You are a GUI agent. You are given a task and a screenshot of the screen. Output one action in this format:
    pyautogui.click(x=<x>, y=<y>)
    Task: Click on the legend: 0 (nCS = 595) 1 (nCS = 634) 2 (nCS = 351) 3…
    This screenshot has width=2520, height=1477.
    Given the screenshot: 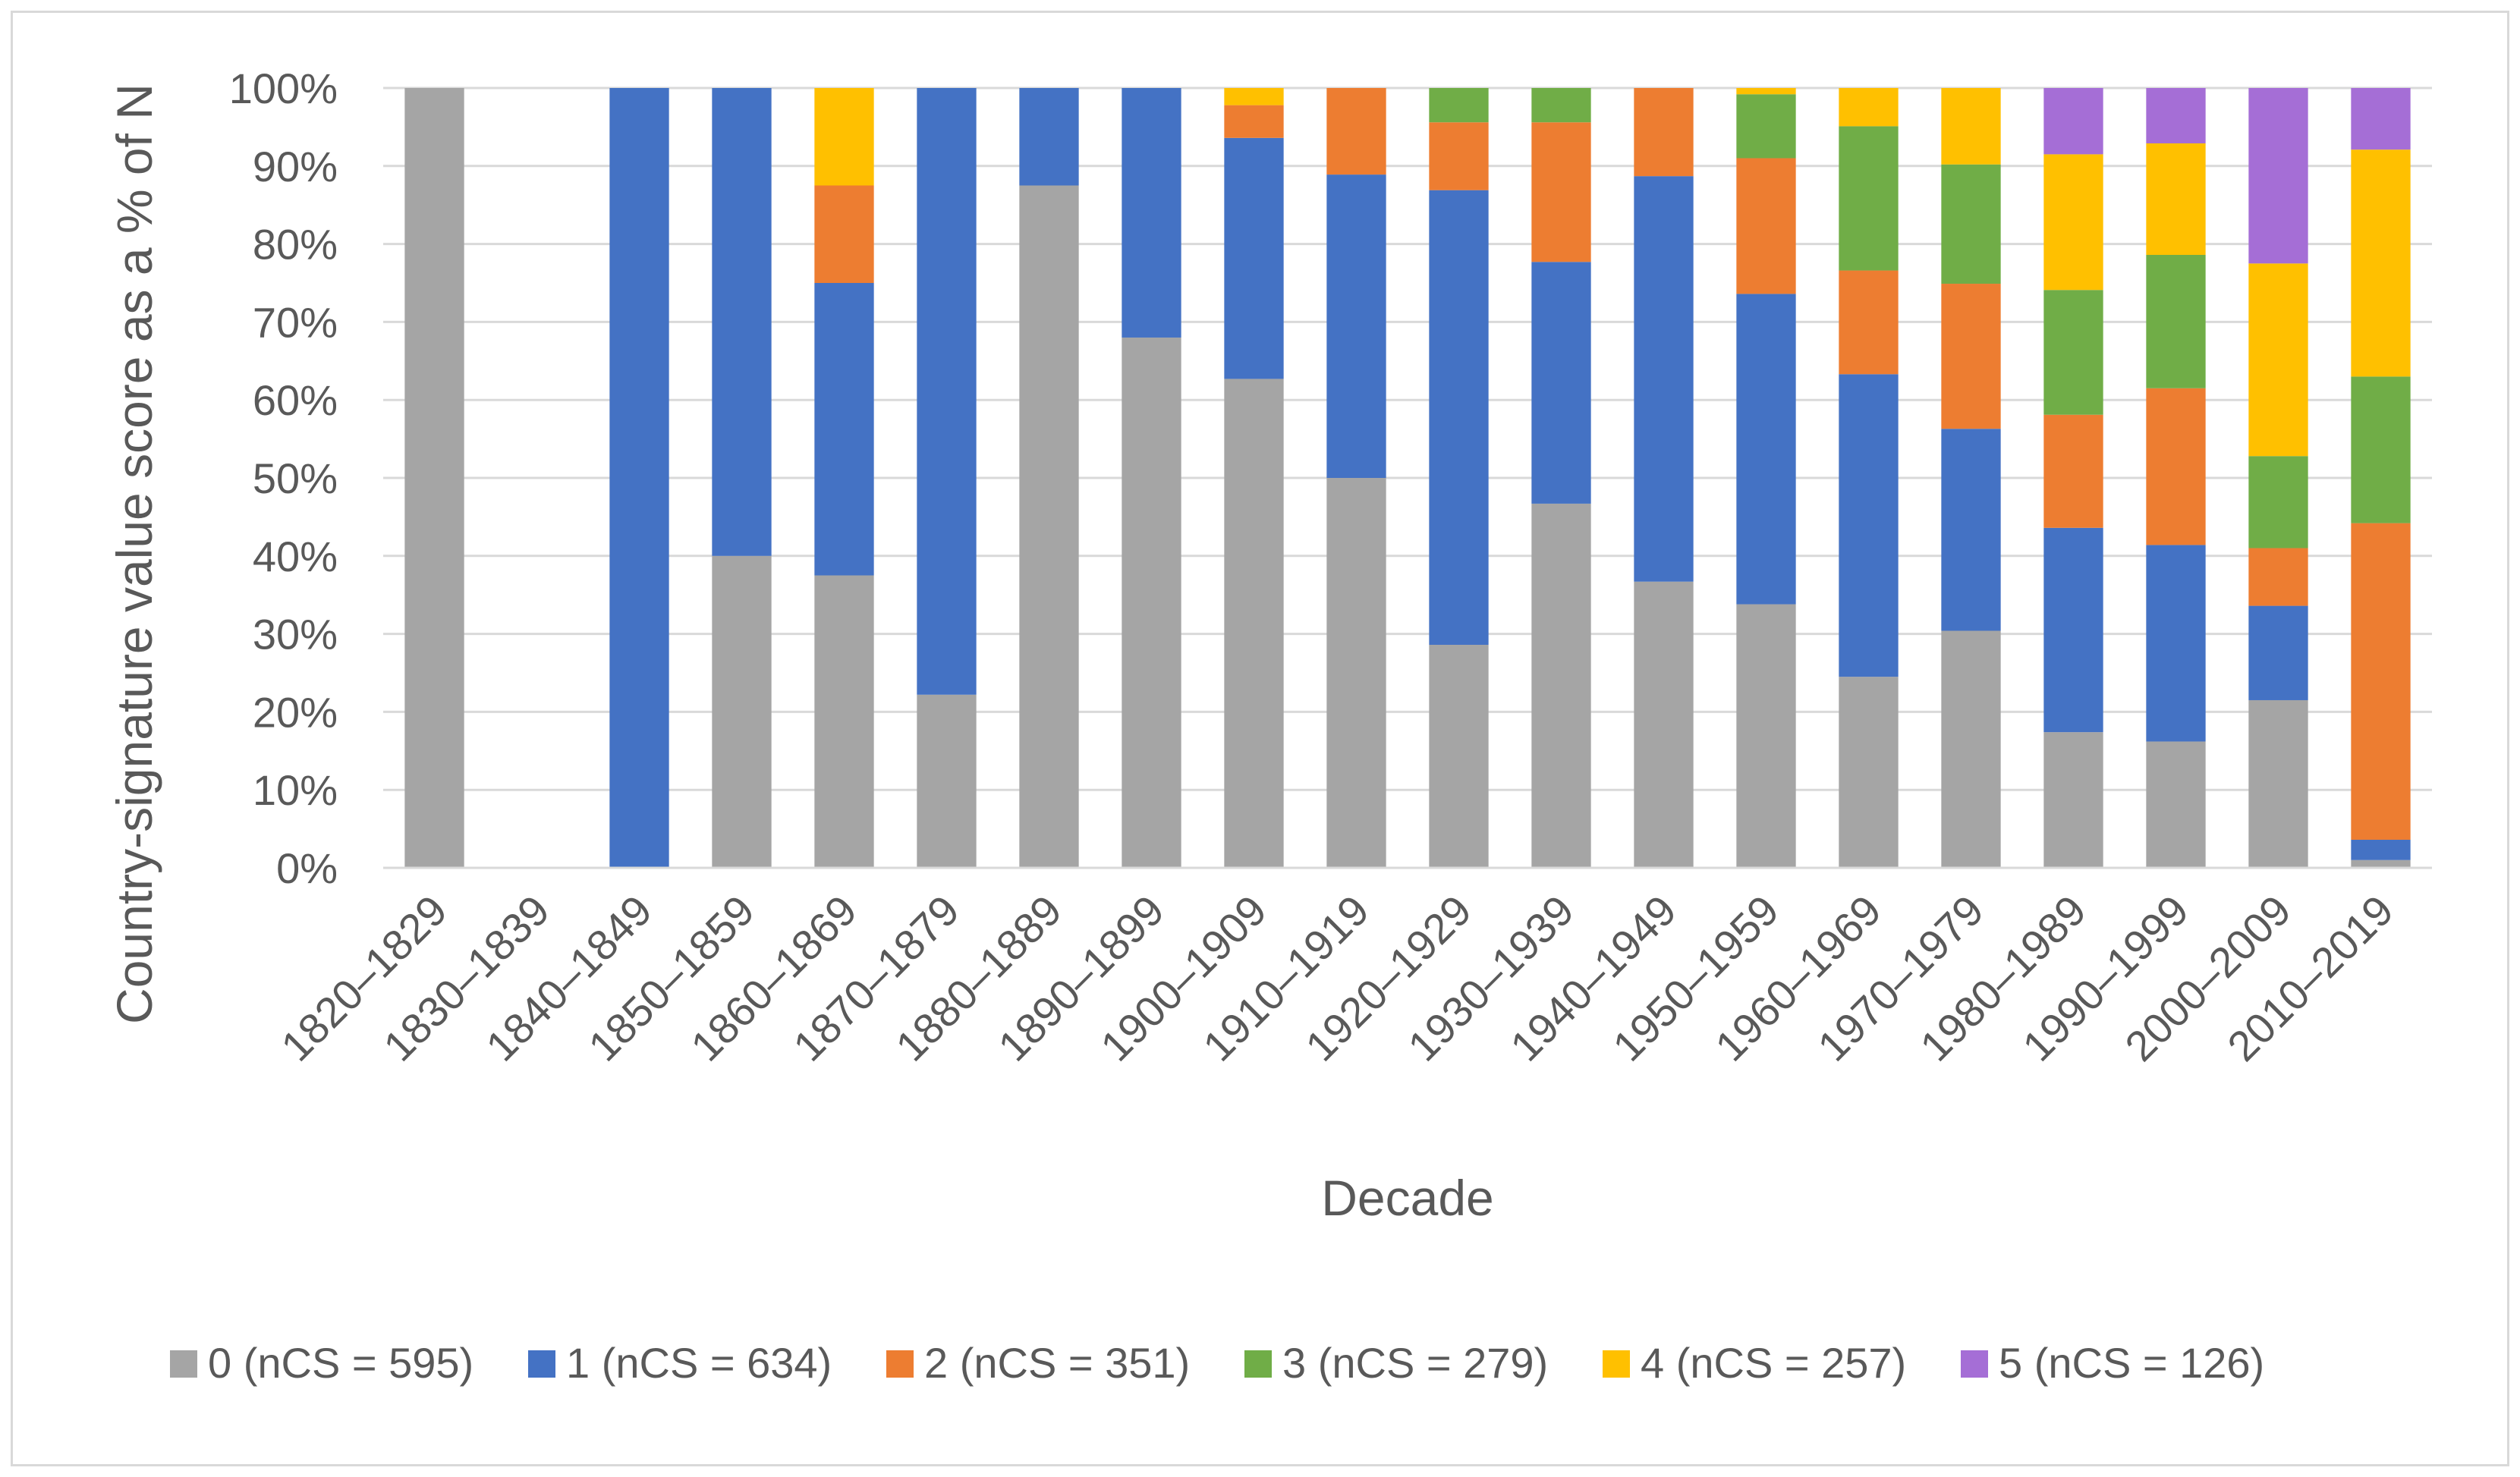 What is the action you would take?
    pyautogui.click(x=1217, y=1363)
    